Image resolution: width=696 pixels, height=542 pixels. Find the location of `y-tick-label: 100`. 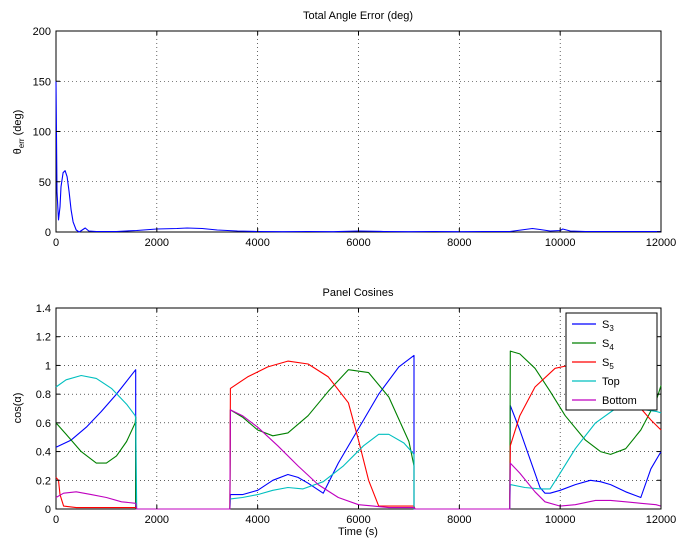

y-tick-label: 100 is located at coordinates (42, 133).